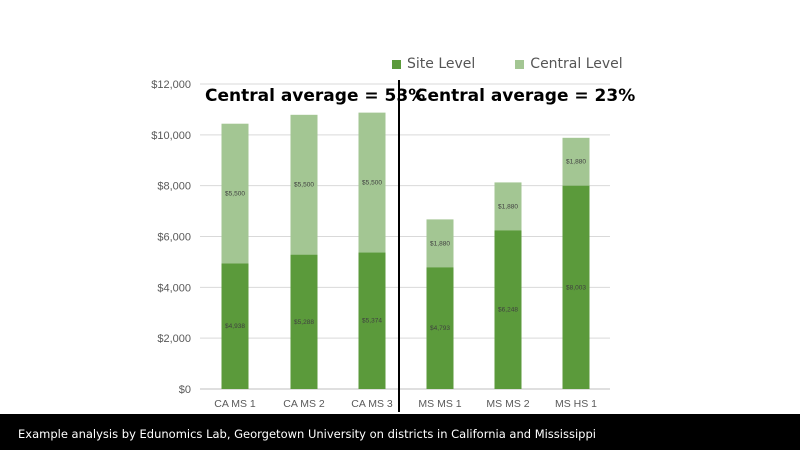 The image size is (800, 450). Describe the element at coordinates (315, 96) in the screenshot. I see `annotation-california-central-average: Central average = 53%` at that location.